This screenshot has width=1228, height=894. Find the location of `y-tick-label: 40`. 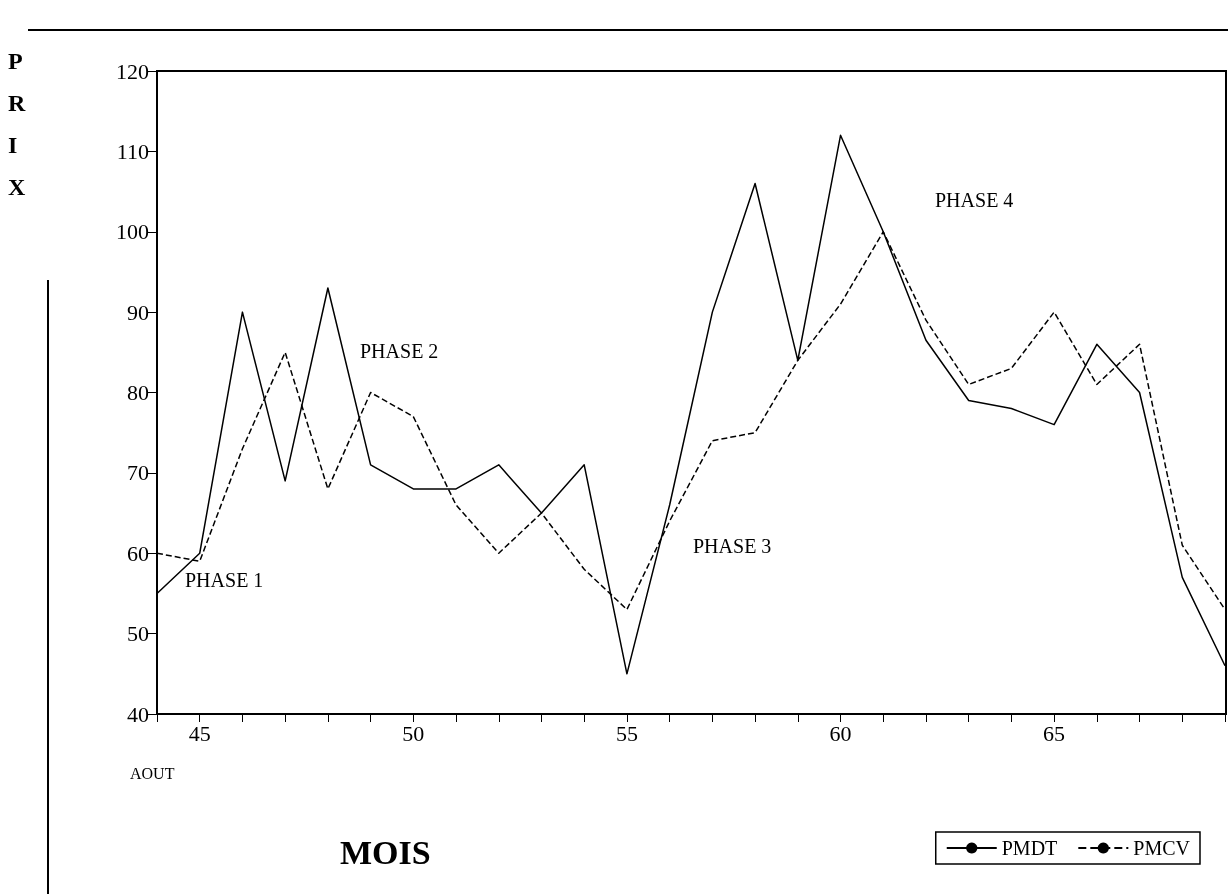

y-tick-label: 40 is located at coordinates (138, 714).